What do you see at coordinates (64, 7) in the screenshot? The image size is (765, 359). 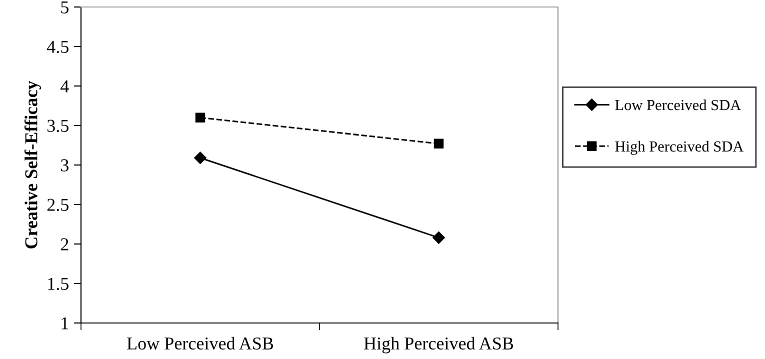 I see `y-tick-label: 5` at bounding box center [64, 7].